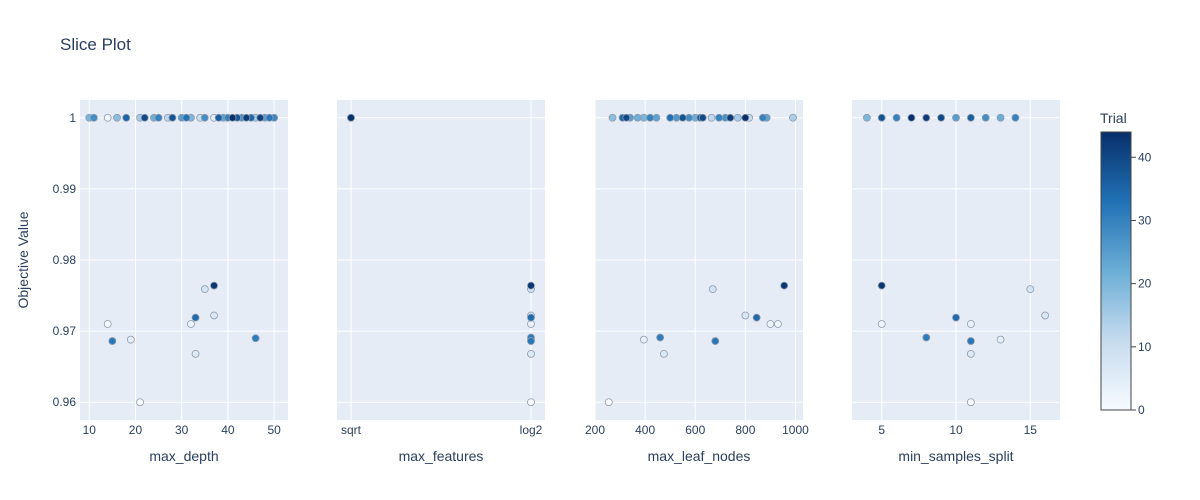 This screenshot has width=1200, height=500. What do you see at coordinates (645, 430) in the screenshot?
I see `x-tick-label: 400` at bounding box center [645, 430].